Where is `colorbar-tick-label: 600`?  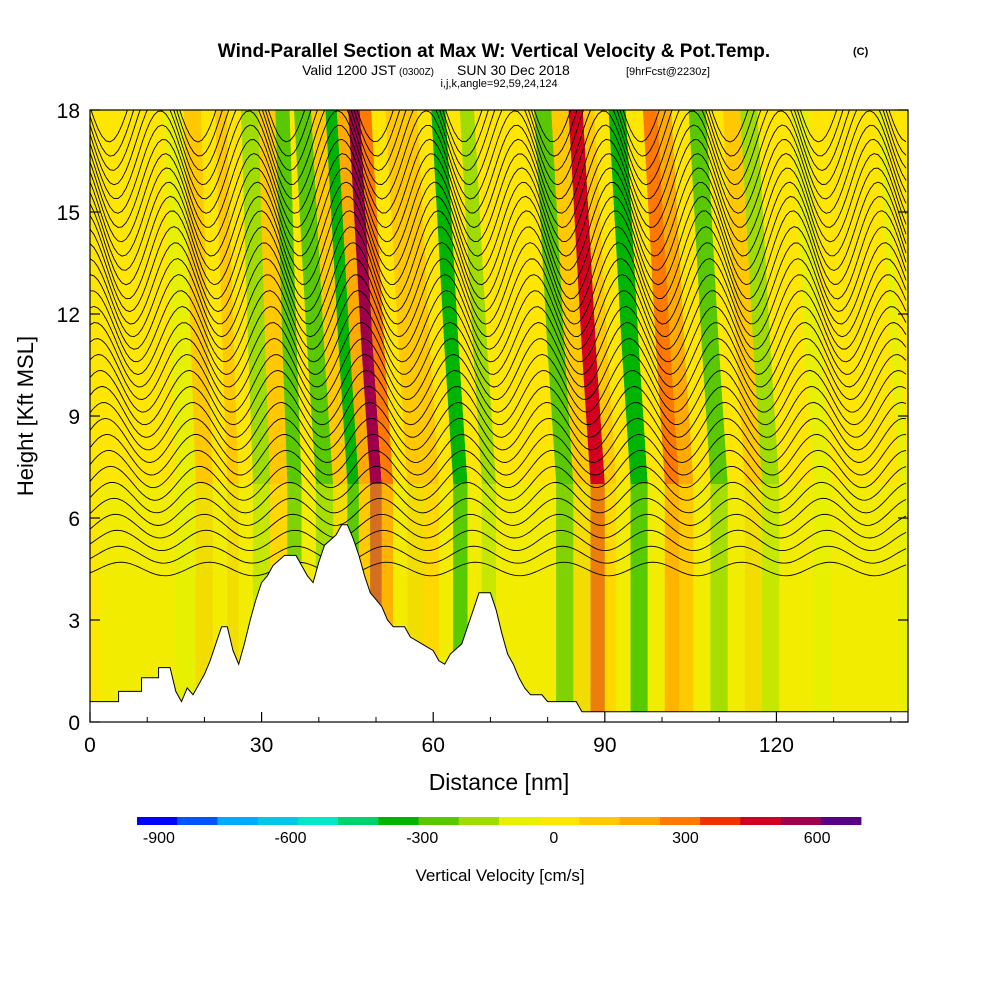
colorbar-tick-label: 600 is located at coordinates (817, 838).